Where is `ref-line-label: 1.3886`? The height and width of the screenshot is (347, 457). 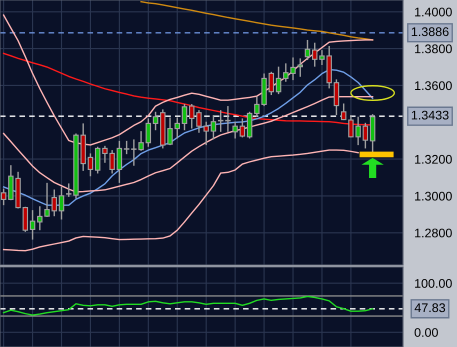 ref-line-label: 1.3886 is located at coordinates (430, 31).